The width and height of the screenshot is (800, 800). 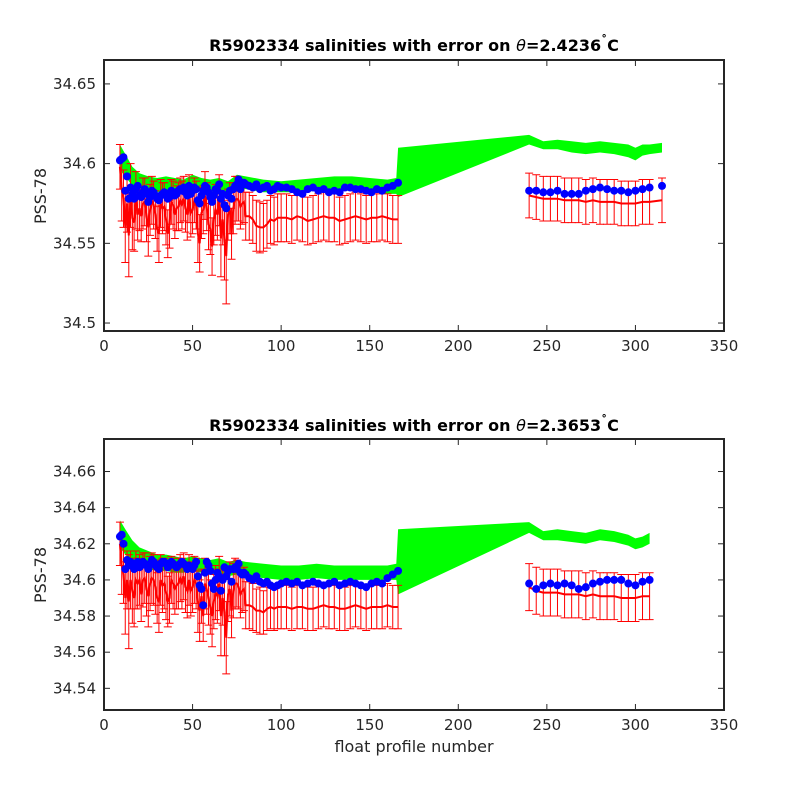 What do you see at coordinates (414, 746) in the screenshot?
I see `x-axis-label: float profile number` at bounding box center [414, 746].